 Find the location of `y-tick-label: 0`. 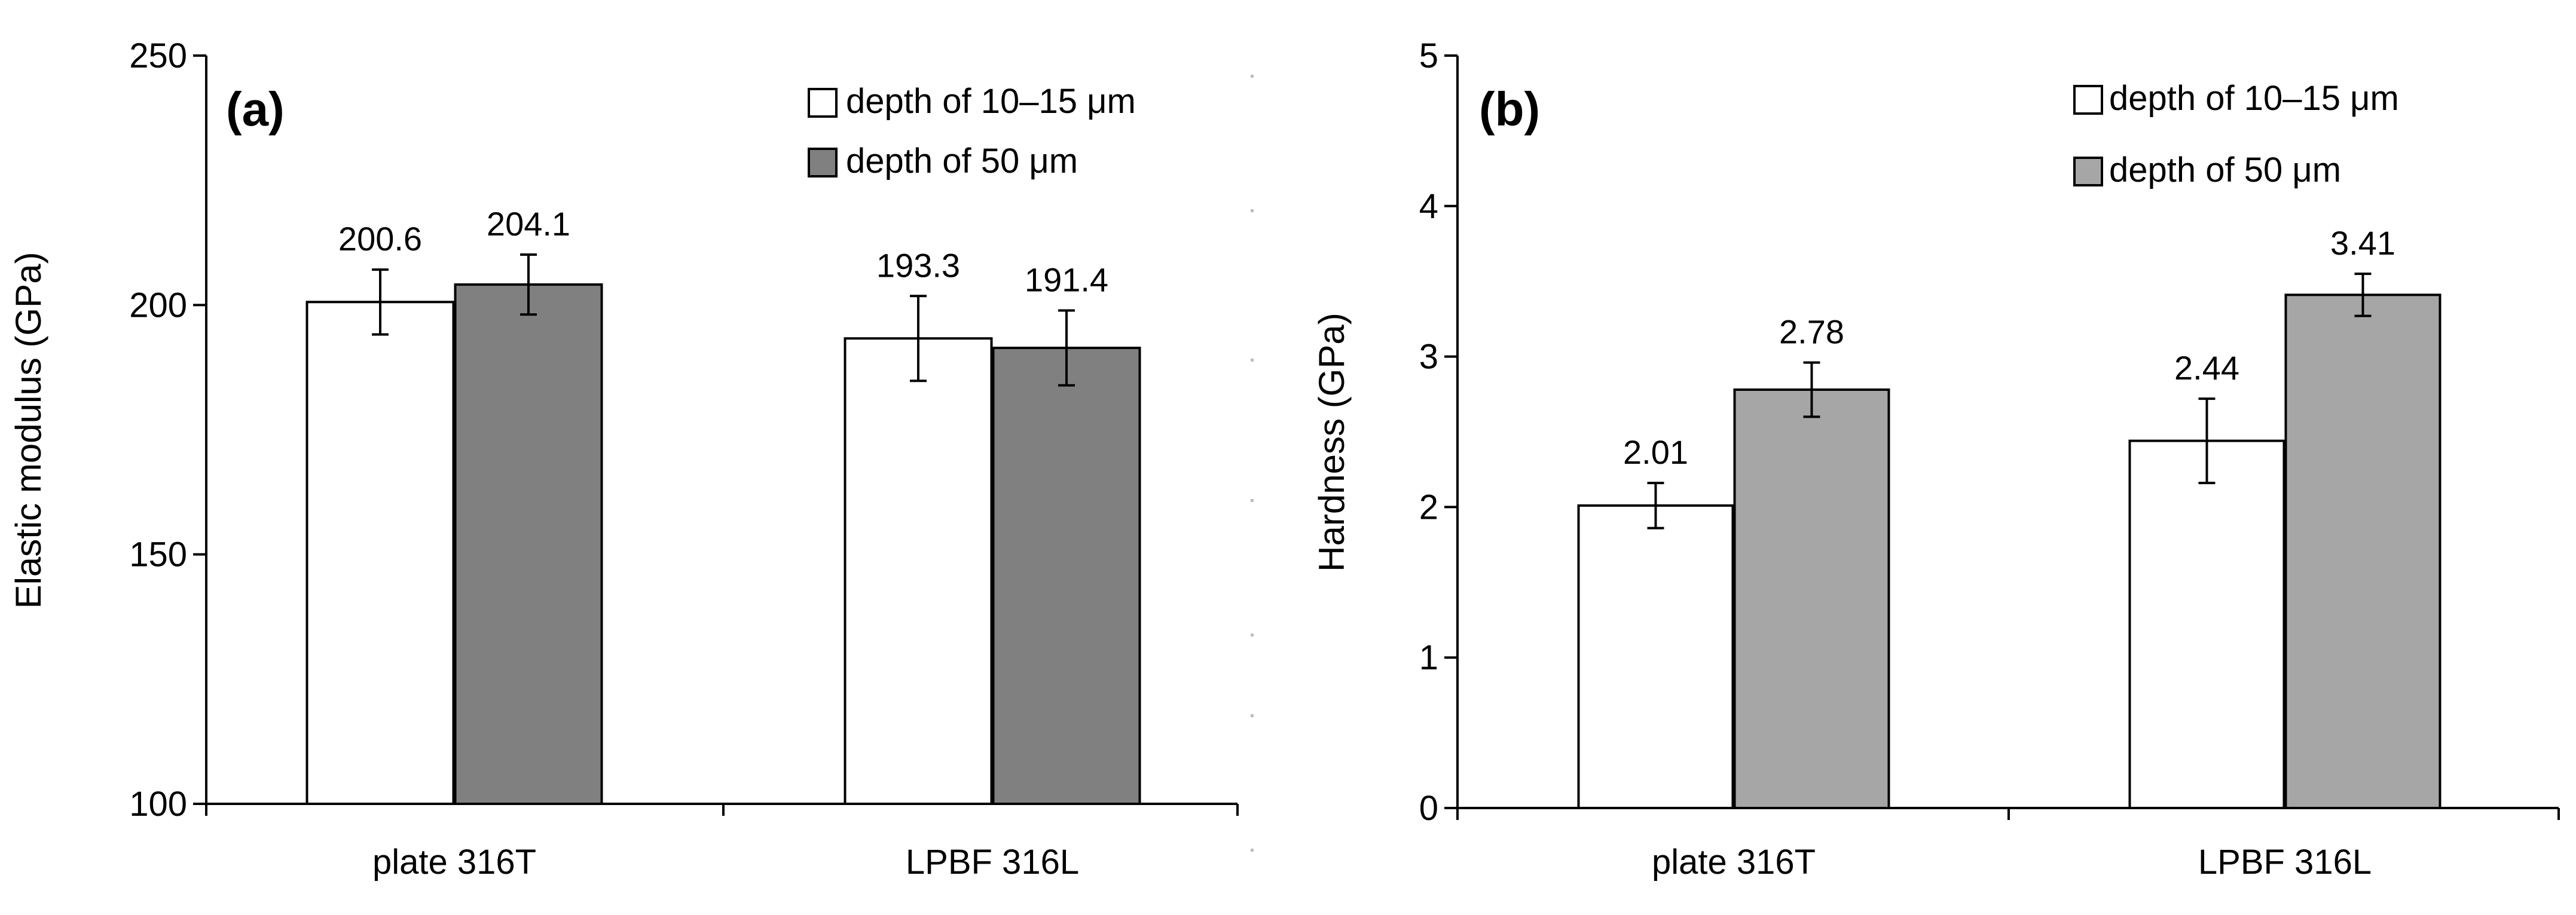

y-tick-label: 0 is located at coordinates (1428, 808).